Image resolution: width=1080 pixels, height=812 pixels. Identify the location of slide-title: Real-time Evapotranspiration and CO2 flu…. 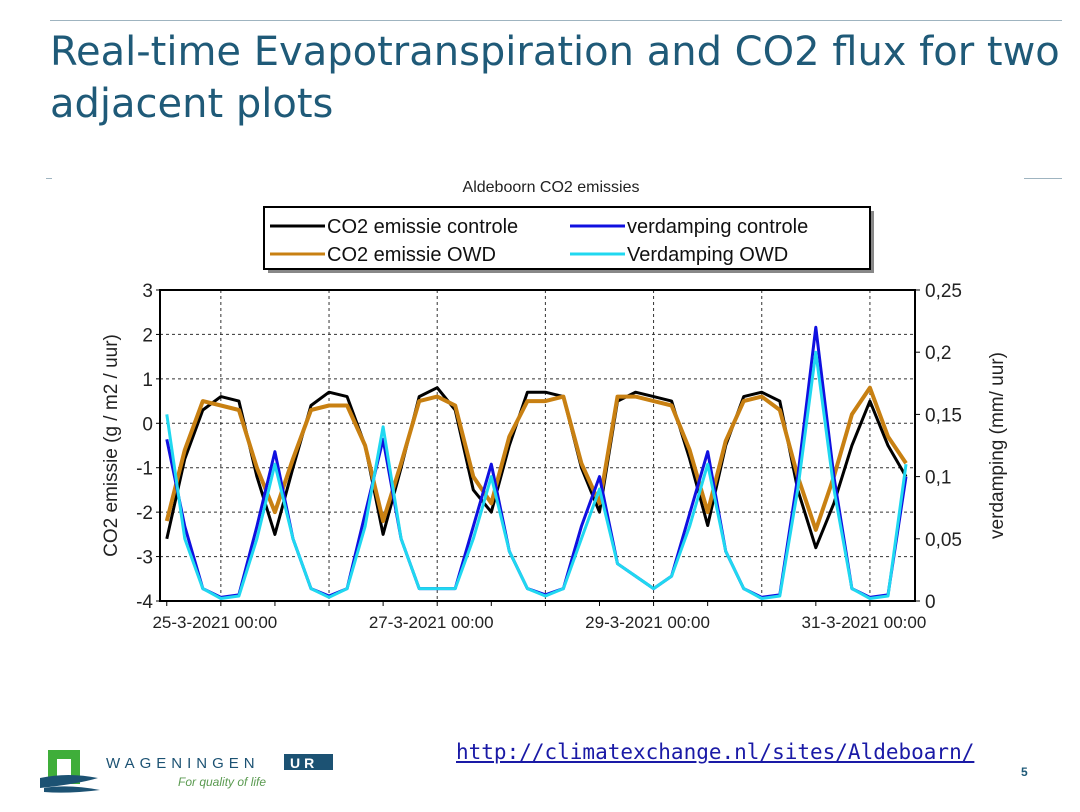
(555, 78).